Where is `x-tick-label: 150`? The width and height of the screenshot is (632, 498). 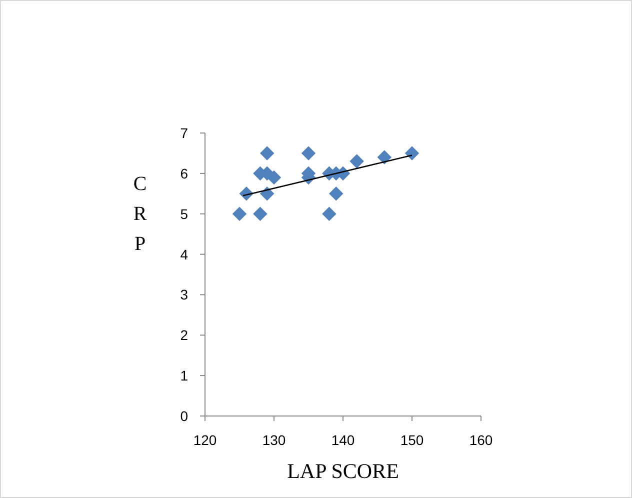
x-tick-label: 150 is located at coordinates (412, 440).